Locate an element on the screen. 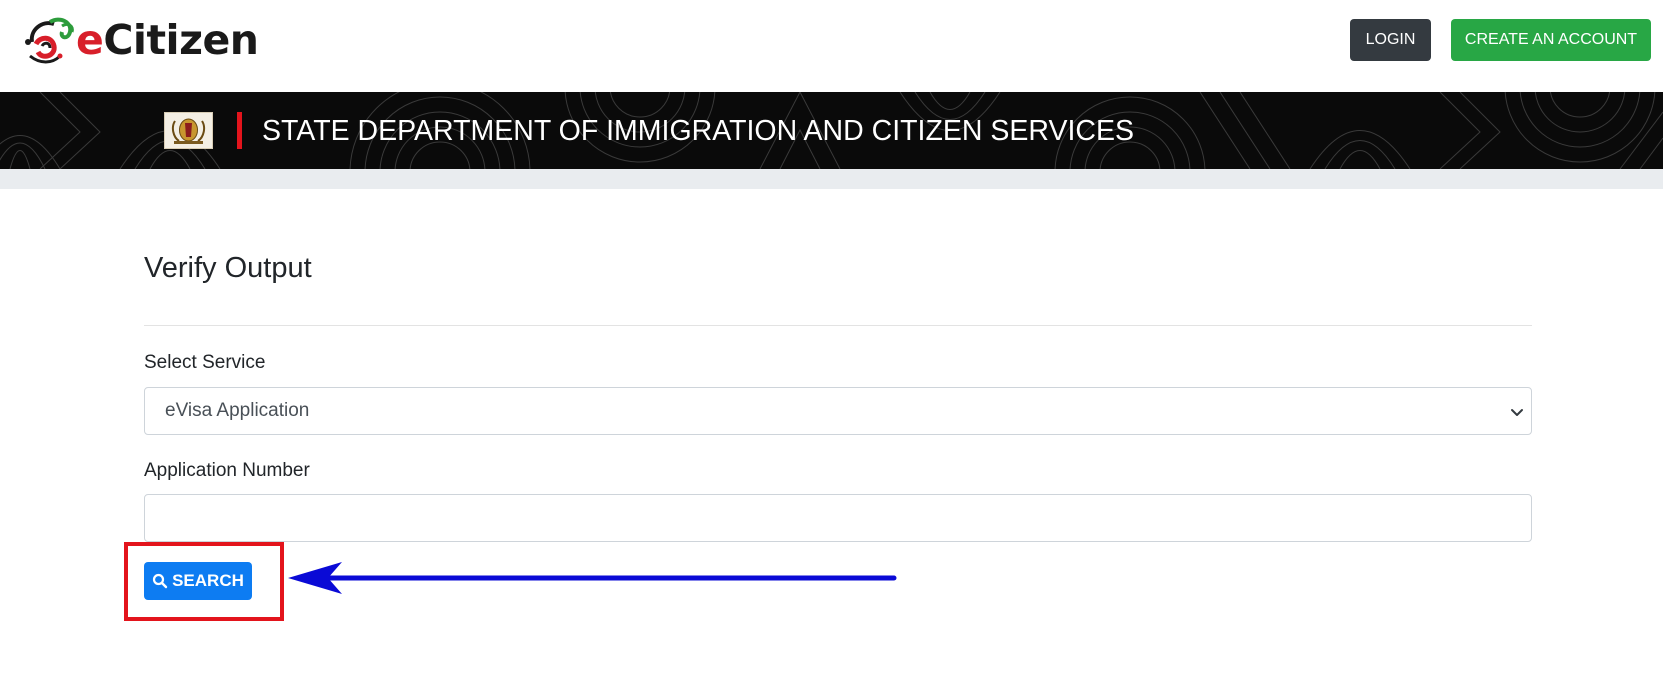  search-icon is located at coordinates (160, 581).